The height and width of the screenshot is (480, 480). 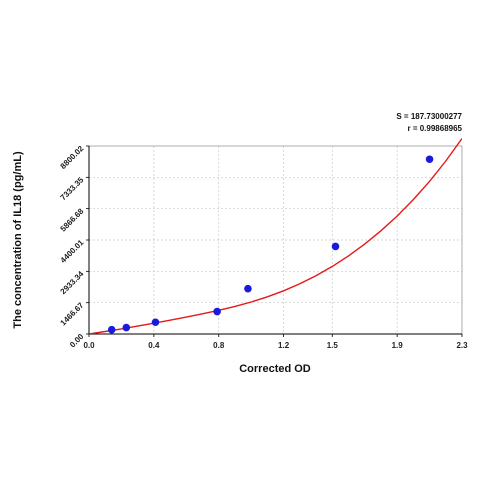 What do you see at coordinates (72, 157) in the screenshot?
I see `y-tick-label: 8800.02` at bounding box center [72, 157].